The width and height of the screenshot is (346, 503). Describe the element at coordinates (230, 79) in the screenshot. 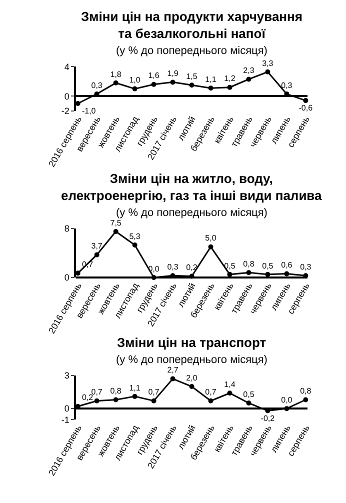

I see `data-label: 1,2` at that location.